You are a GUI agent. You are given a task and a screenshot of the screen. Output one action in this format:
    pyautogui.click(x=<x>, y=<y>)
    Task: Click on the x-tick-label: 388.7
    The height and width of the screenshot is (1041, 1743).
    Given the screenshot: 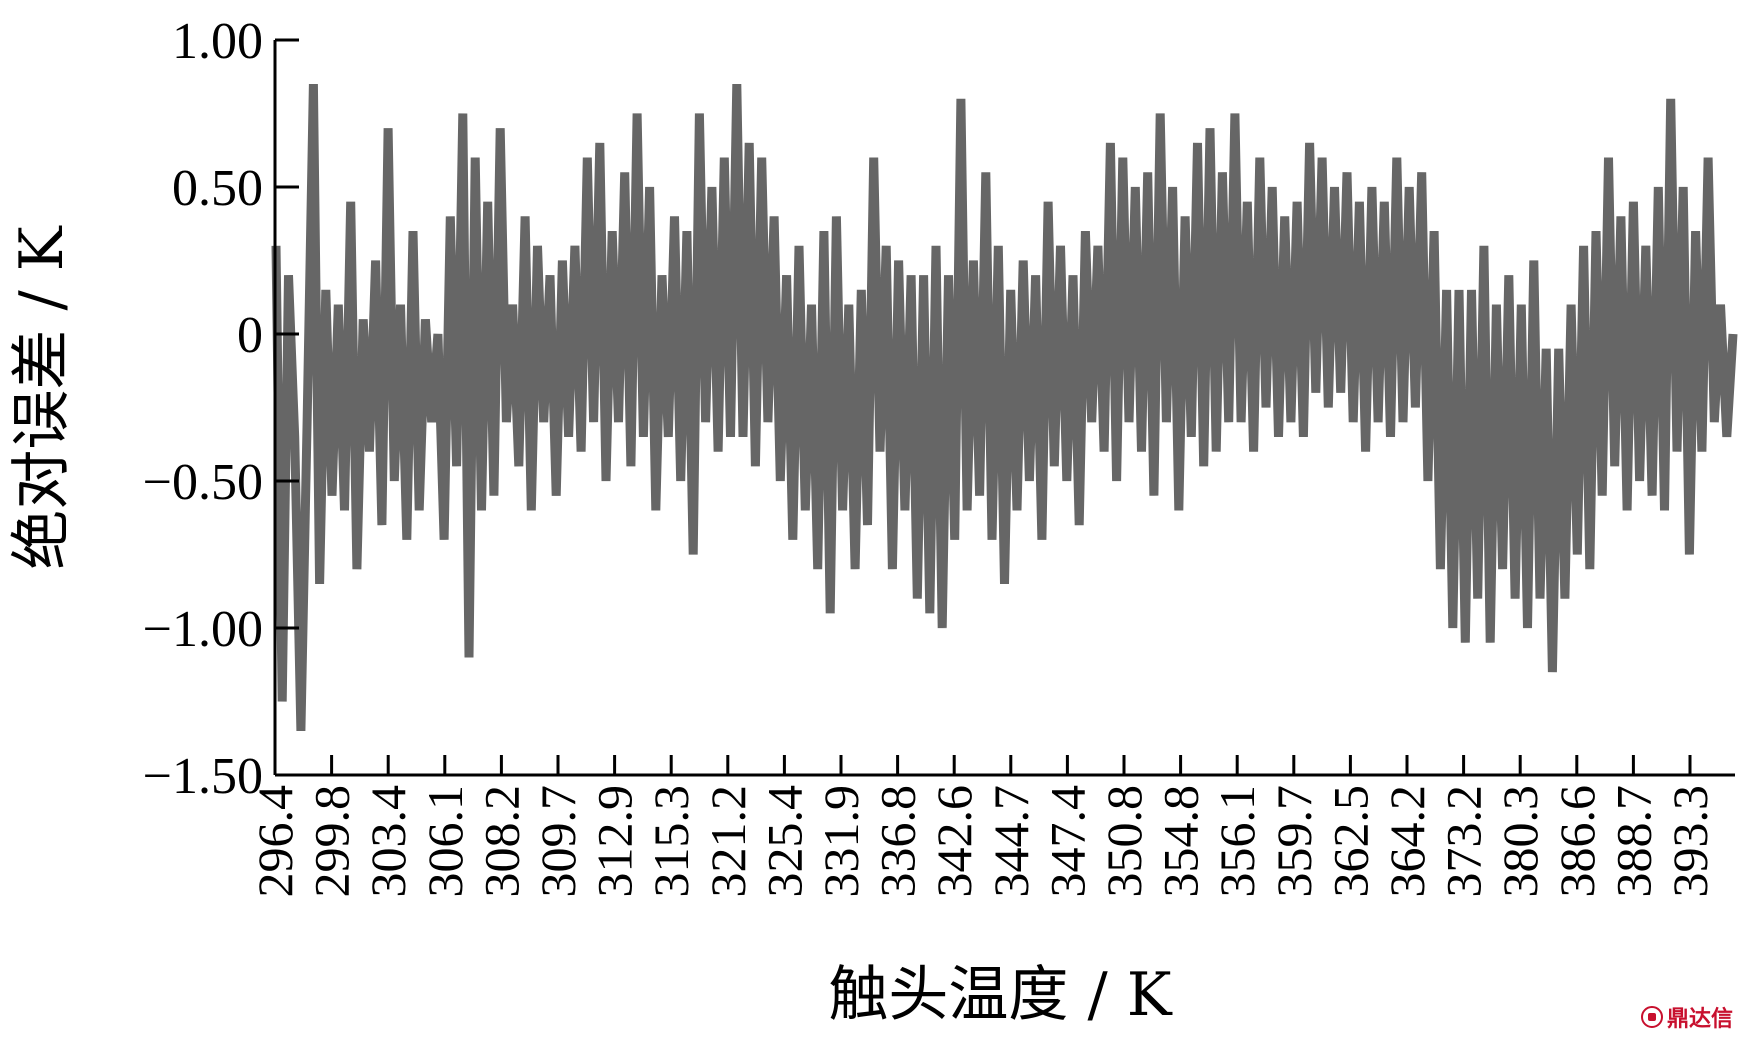 What is the action you would take?
    pyautogui.click(x=1633, y=841)
    